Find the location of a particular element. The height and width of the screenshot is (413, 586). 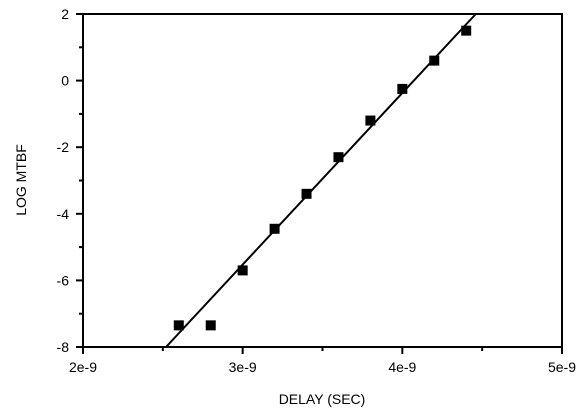

y-axis-title: LOG MTBF is located at coordinates (21, 180).